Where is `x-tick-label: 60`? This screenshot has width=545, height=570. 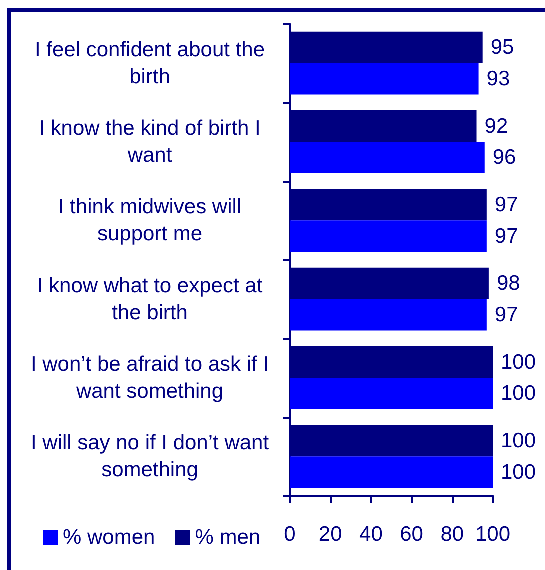
x-tick-label: 60 is located at coordinates (412, 534).